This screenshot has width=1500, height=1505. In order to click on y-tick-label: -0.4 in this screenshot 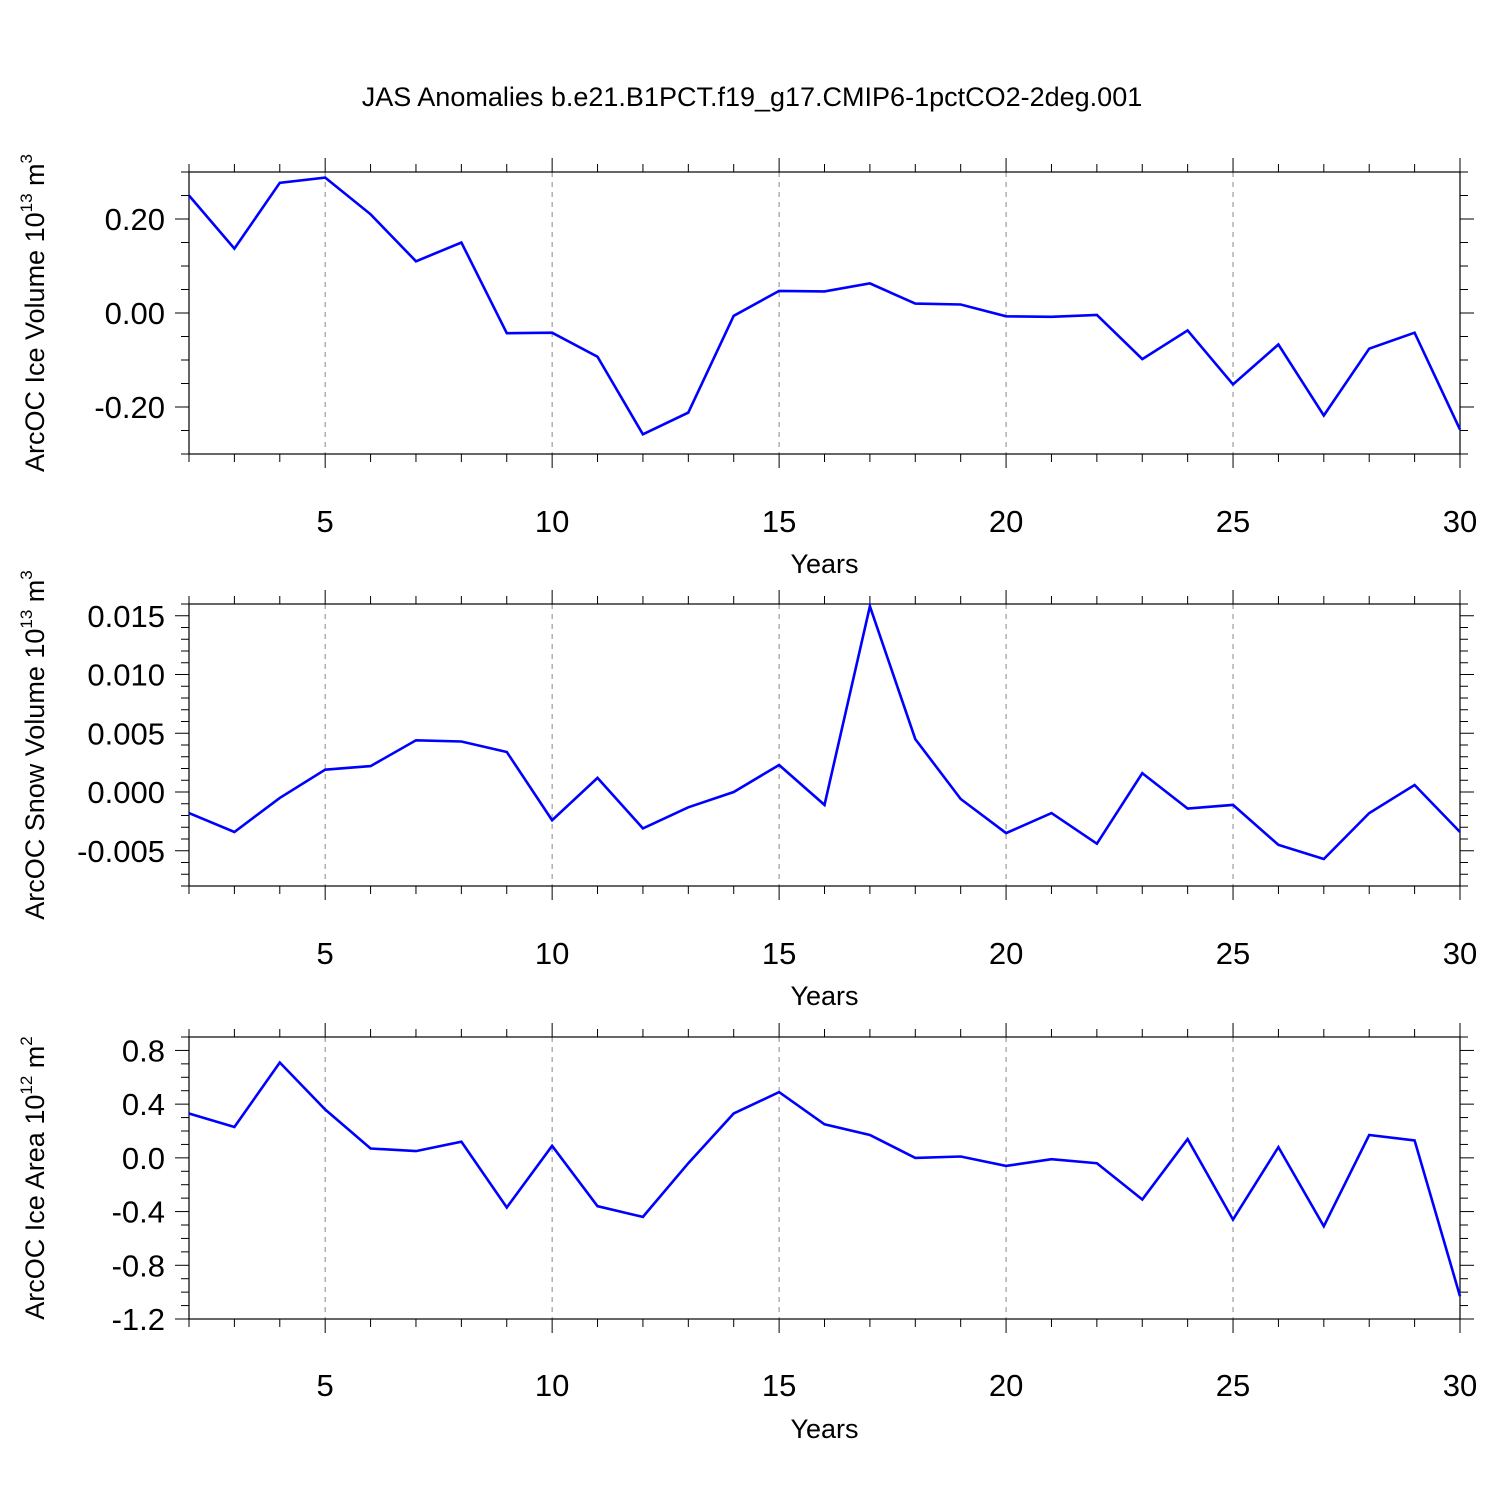, I will do `click(138, 1212)`.